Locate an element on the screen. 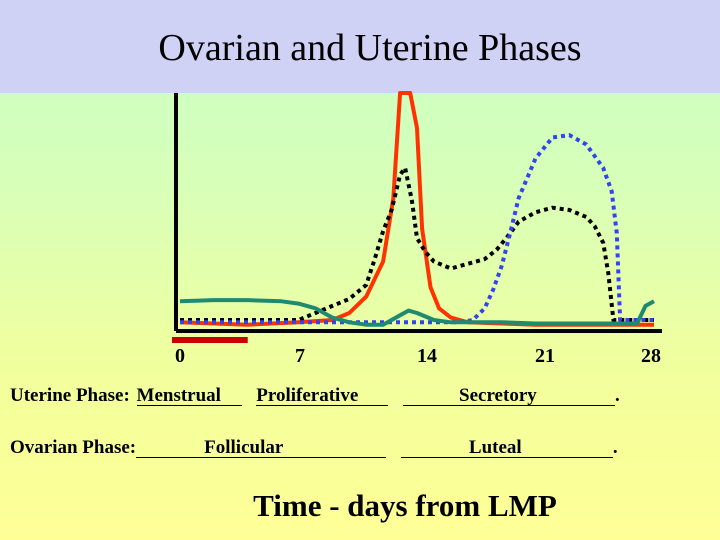 This screenshot has height=540, width=720. menstrual-label: Menstrual is located at coordinates (178, 395).